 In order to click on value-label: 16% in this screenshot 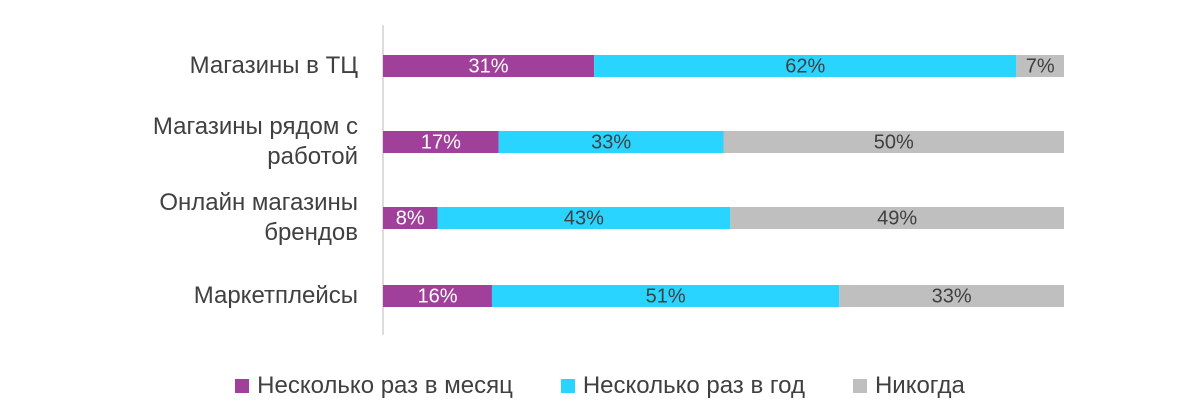, I will do `click(437, 296)`.